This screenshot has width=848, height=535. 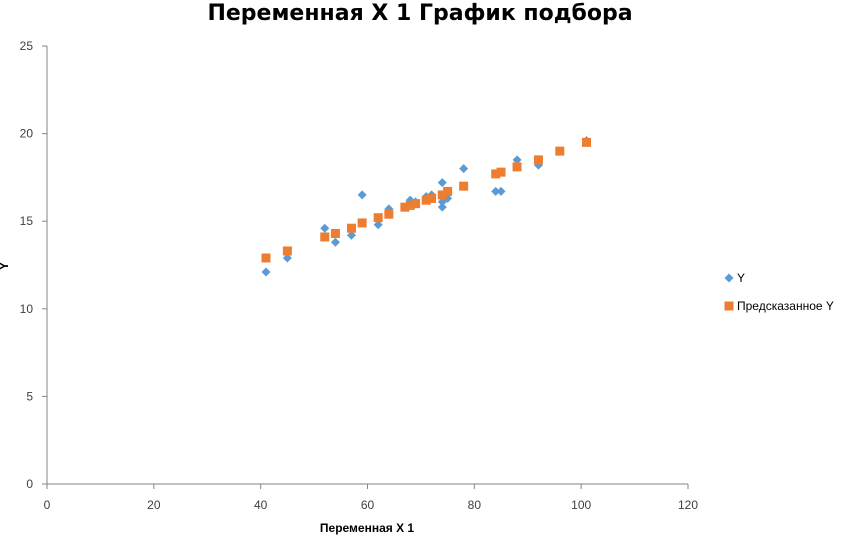 I want to click on x-tick-label: 80, so click(x=475, y=505).